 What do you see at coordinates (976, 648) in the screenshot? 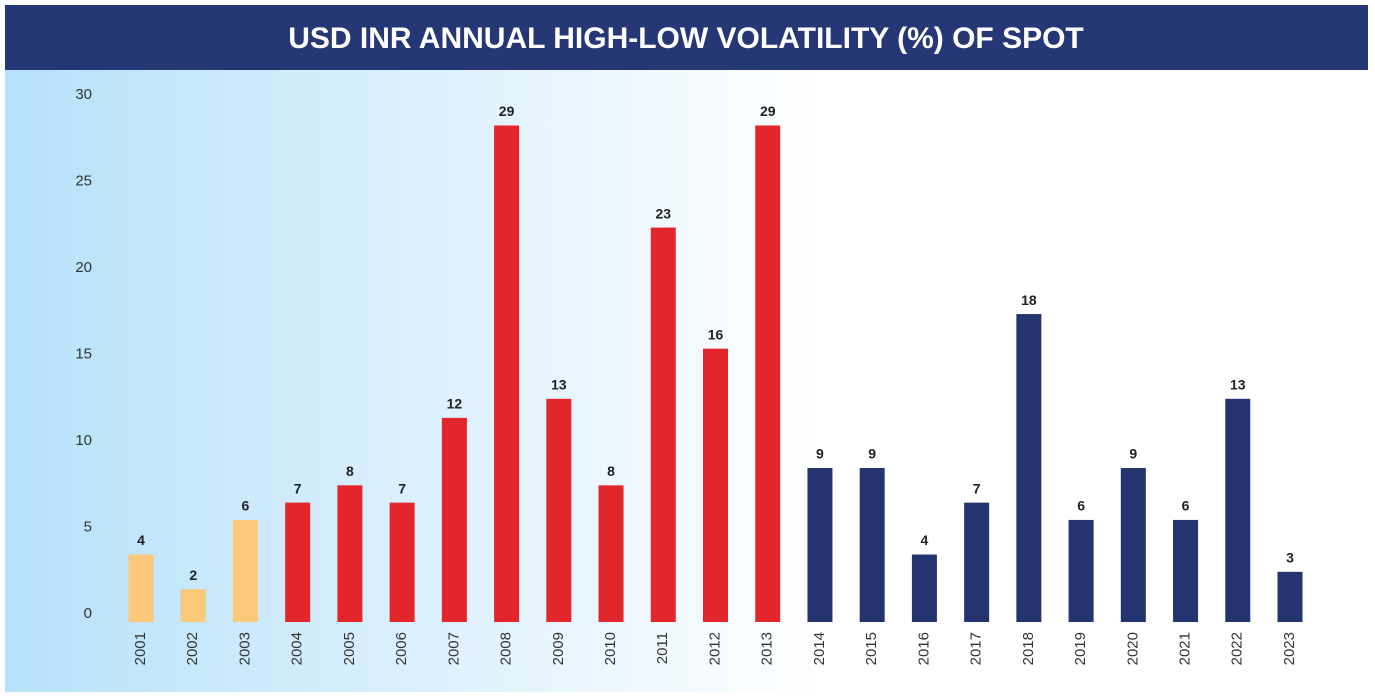
I see `x-tick-label: 2017` at bounding box center [976, 648].